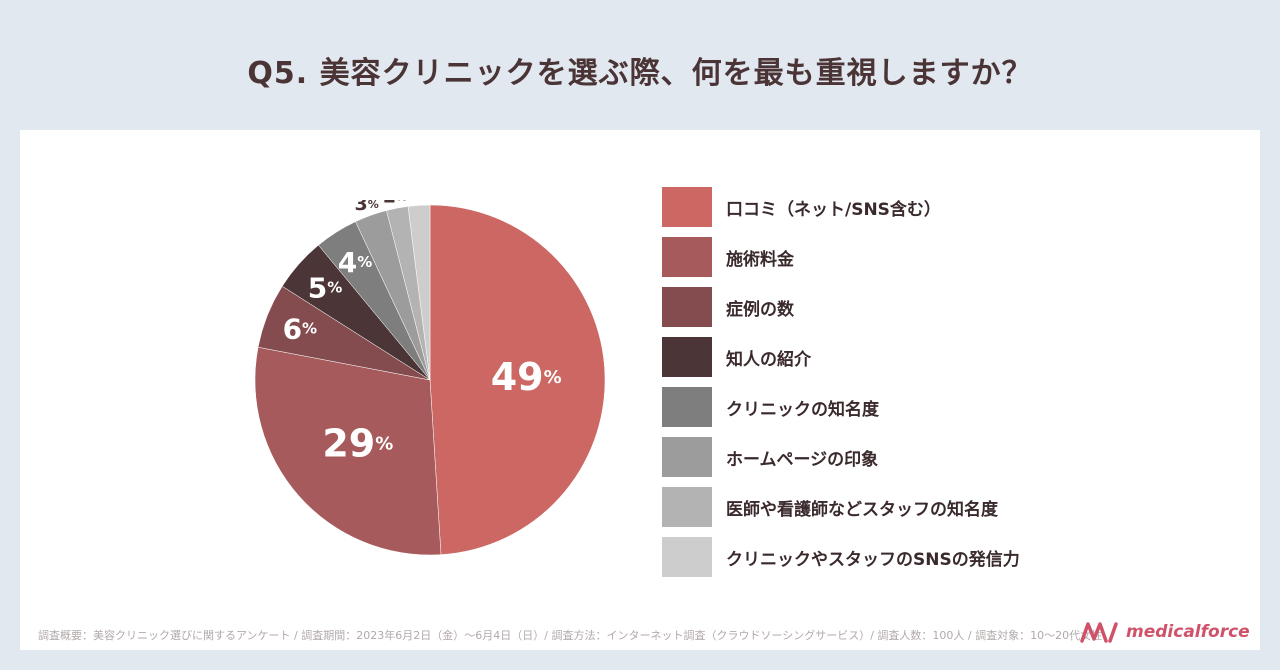  Describe the element at coordinates (325, 287) in the screenshot. I see `slice-value-label: 5%` at that location.